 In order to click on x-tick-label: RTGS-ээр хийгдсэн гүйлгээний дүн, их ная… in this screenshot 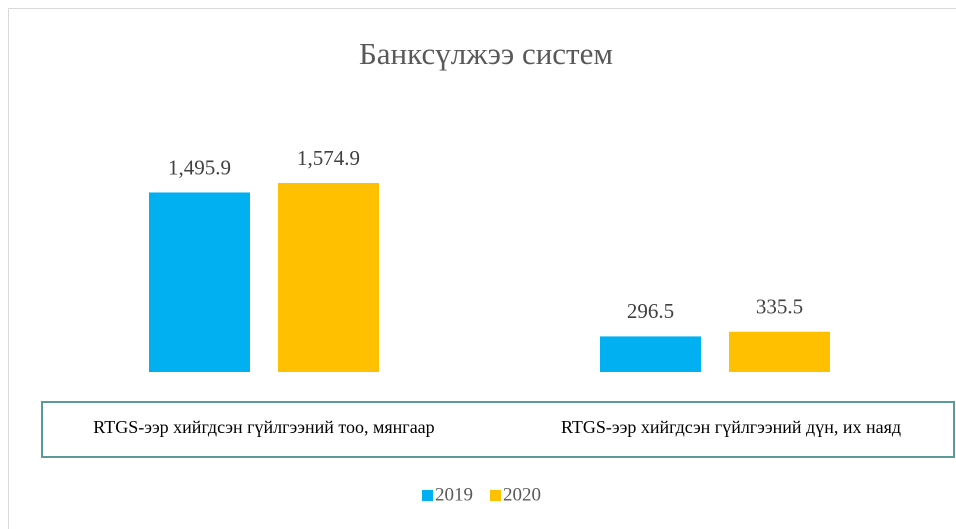, I will do `click(731, 427)`.